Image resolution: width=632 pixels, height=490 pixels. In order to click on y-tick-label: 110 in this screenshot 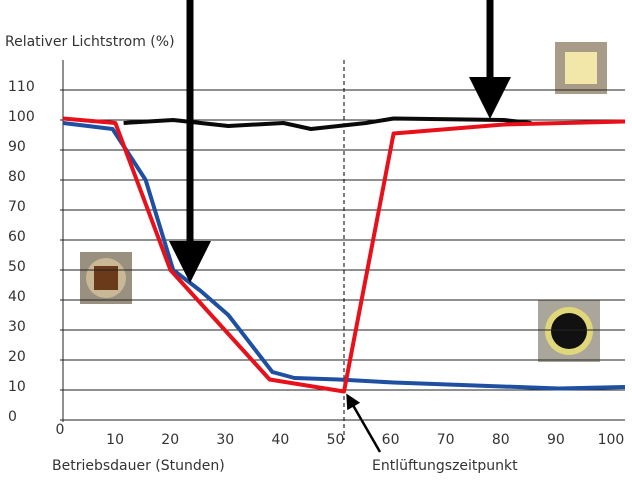, I will do `click(21, 87)`.